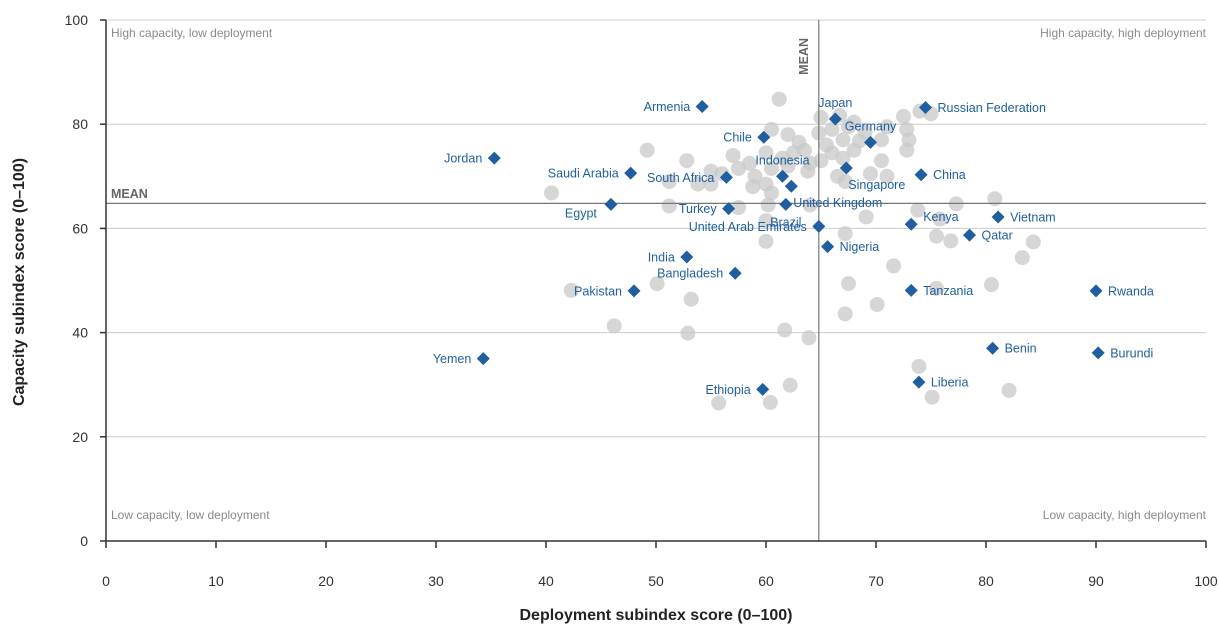 The image size is (1219, 631). What do you see at coordinates (728, 390) in the screenshot?
I see `country-label: Ethiopia` at bounding box center [728, 390].